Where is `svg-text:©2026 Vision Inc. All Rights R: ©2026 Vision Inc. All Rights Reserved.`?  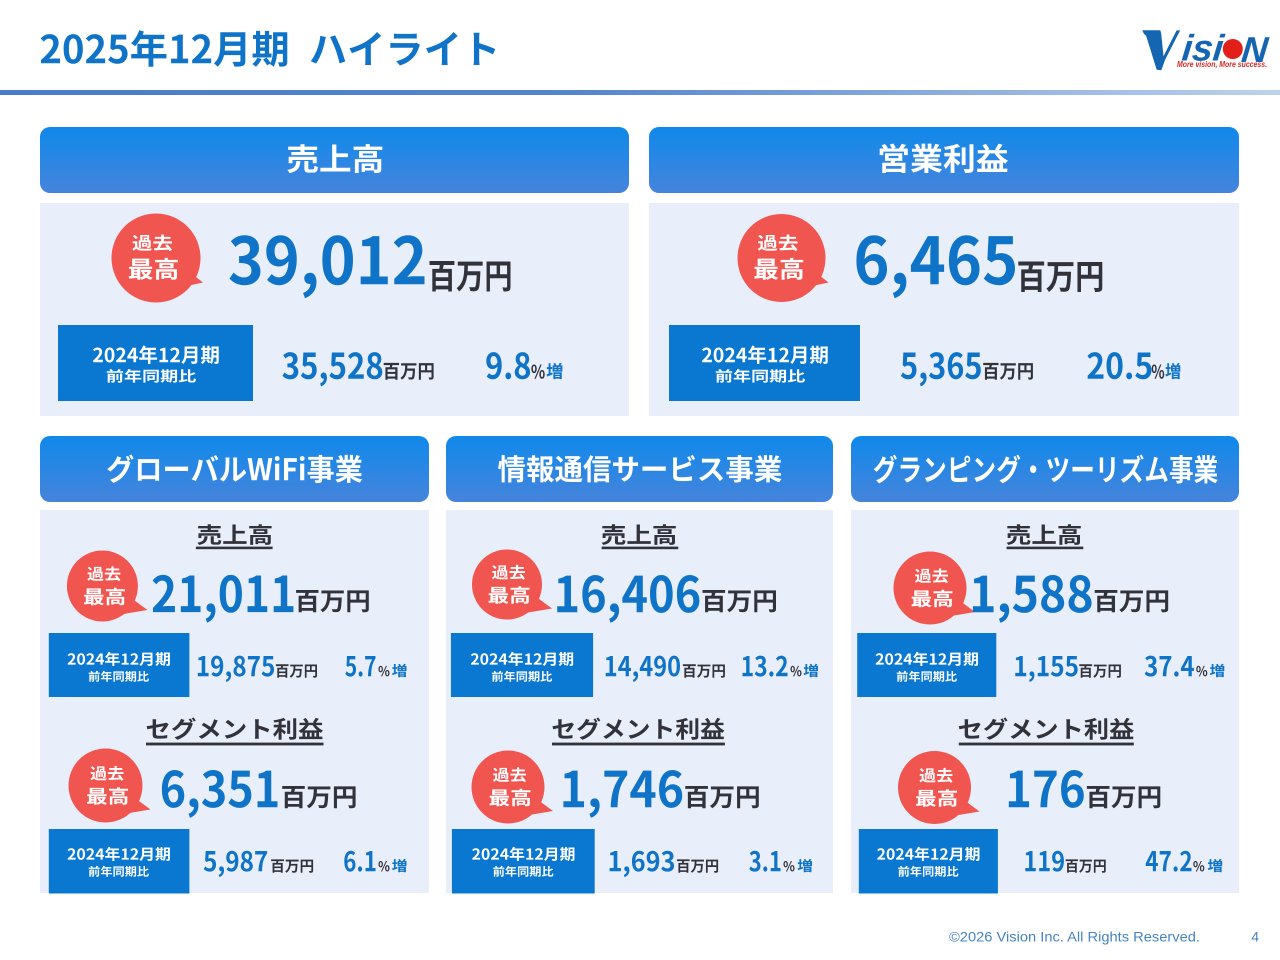 svg-text:©2026 Vision Inc. All Rights R: ©2026 Vision Inc. All Rights Reserved. is located at coordinates (1074, 937).